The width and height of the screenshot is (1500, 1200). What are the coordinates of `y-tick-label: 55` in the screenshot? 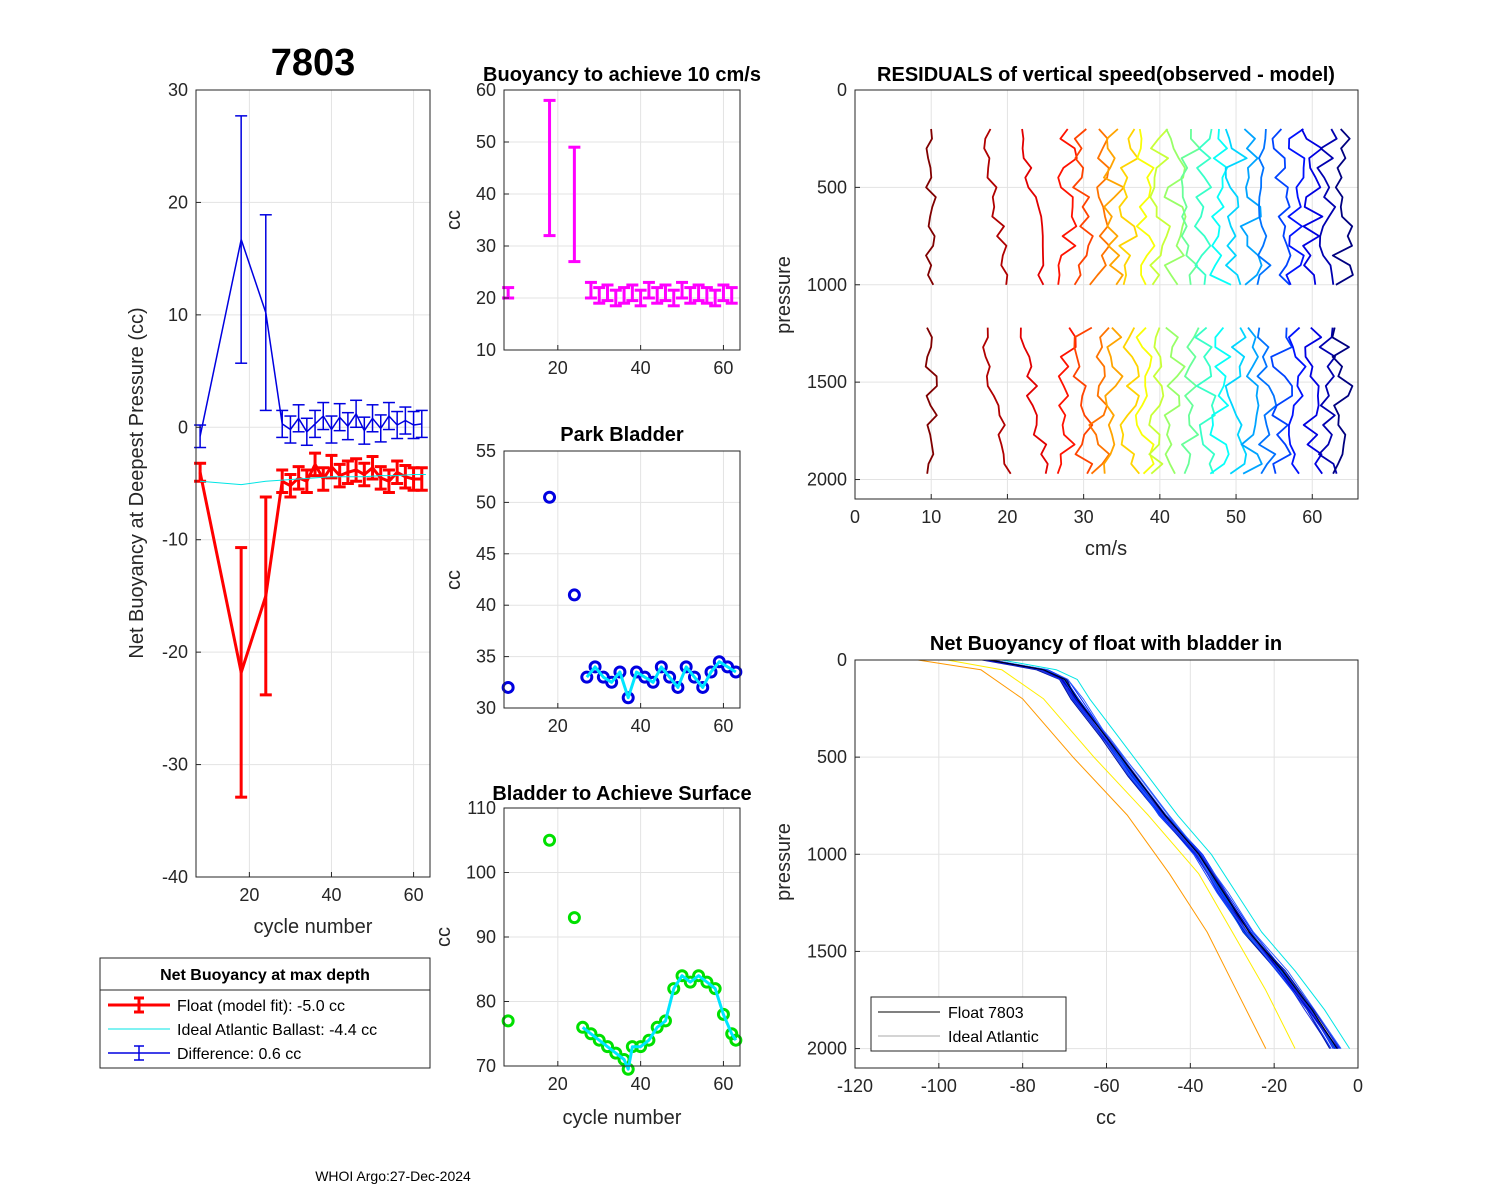 It's located at (486, 451).